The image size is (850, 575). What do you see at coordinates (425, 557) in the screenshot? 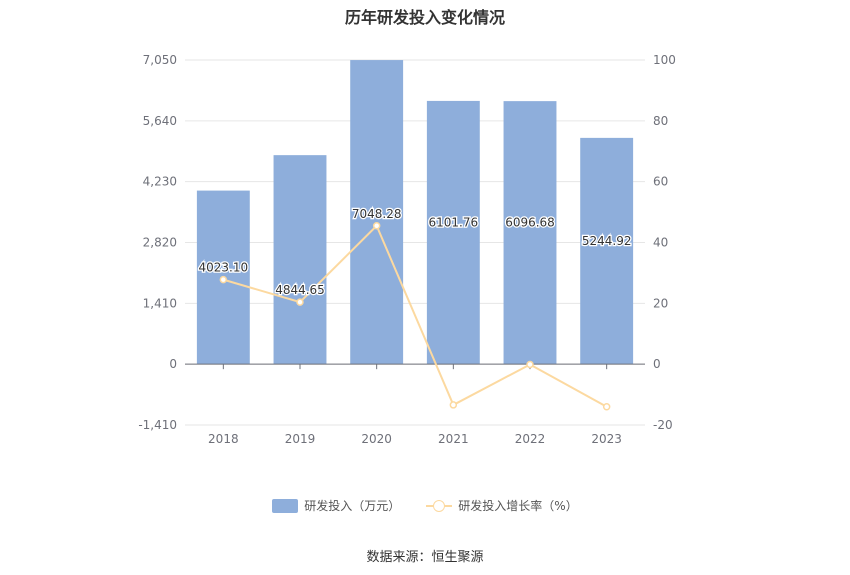
I see `data-source: 数据来源：恒生聚源` at bounding box center [425, 557].